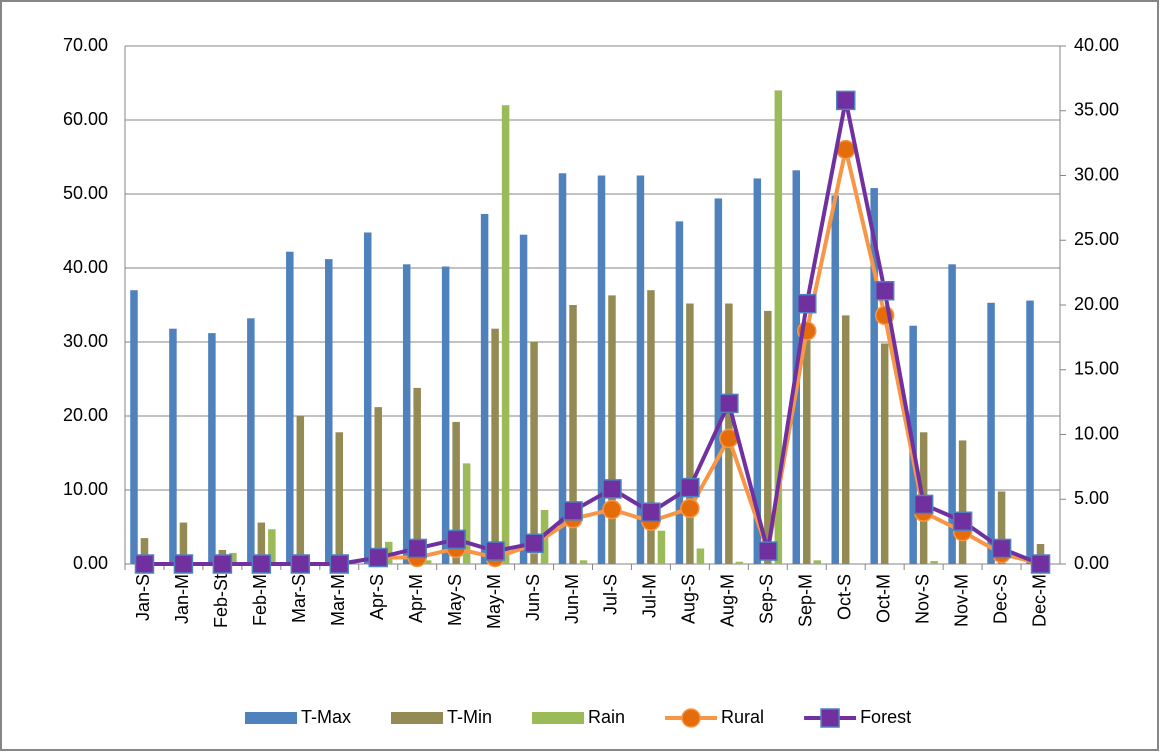 The height and width of the screenshot is (753, 1161). Describe the element at coordinates (85, 341) in the screenshot. I see `y-tick-label: 30.00` at that location.